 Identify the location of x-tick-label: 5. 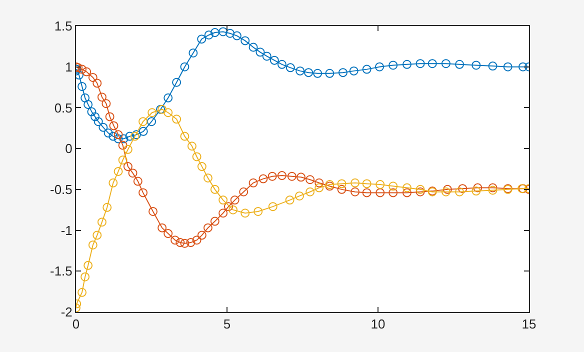
(227, 324).